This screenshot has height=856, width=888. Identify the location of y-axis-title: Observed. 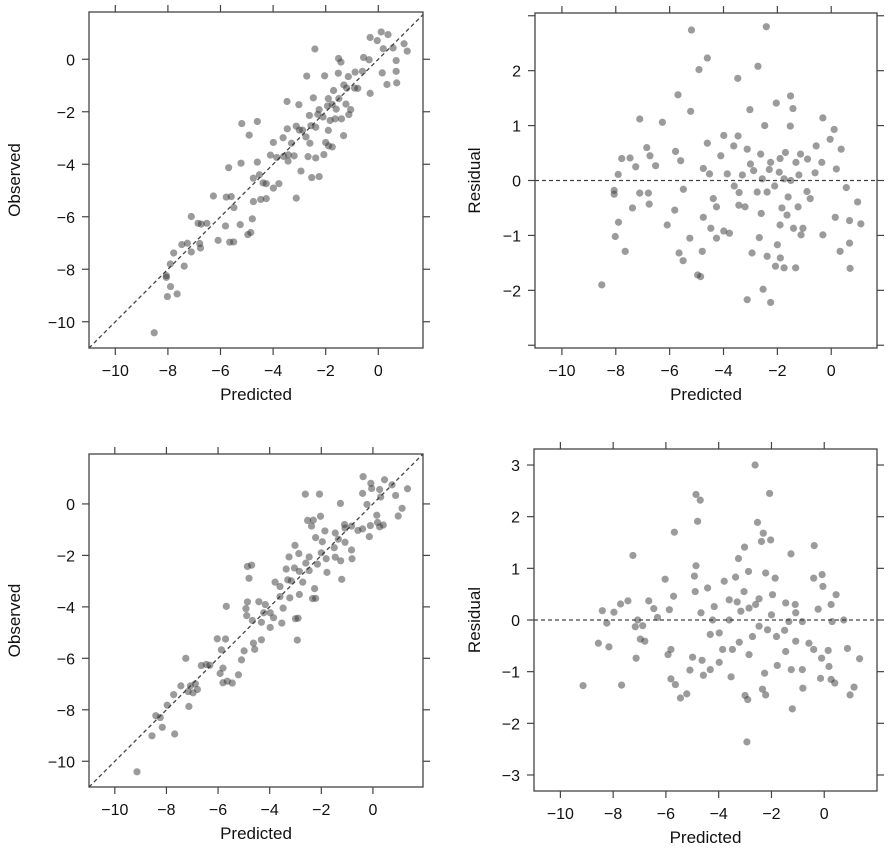
(14, 180).